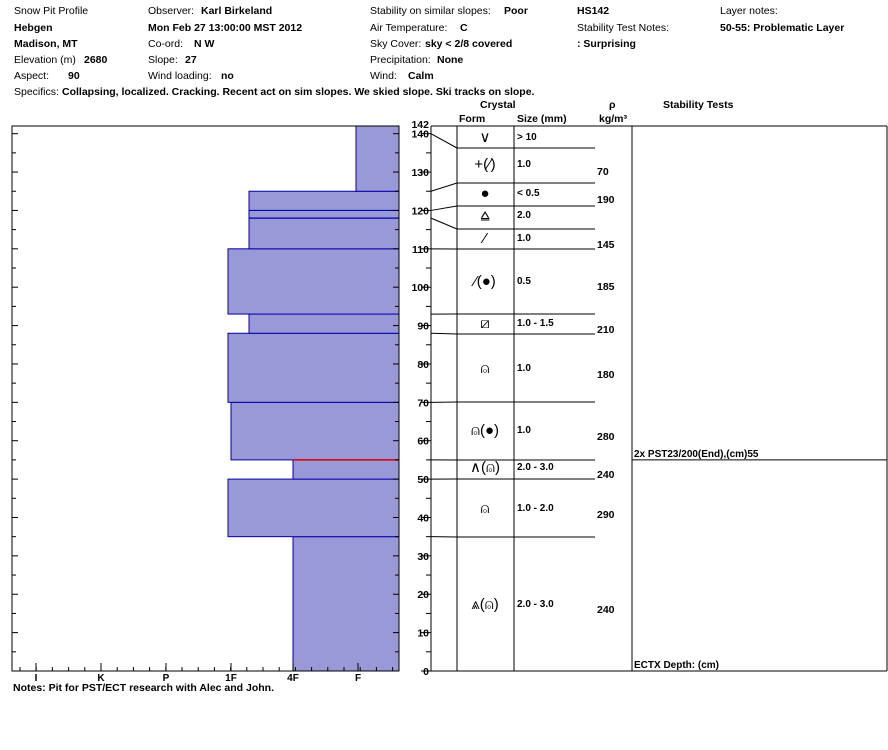 The image size is (888, 750). I want to click on depth-tick-label: 110, so click(420, 250).